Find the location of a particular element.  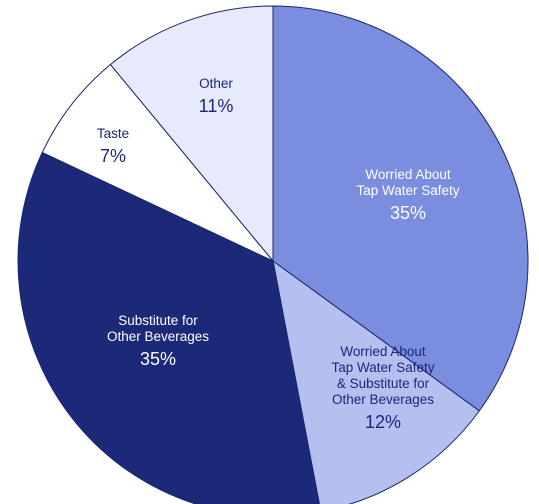

slice-label-text: Substitute for is located at coordinates (158, 320).